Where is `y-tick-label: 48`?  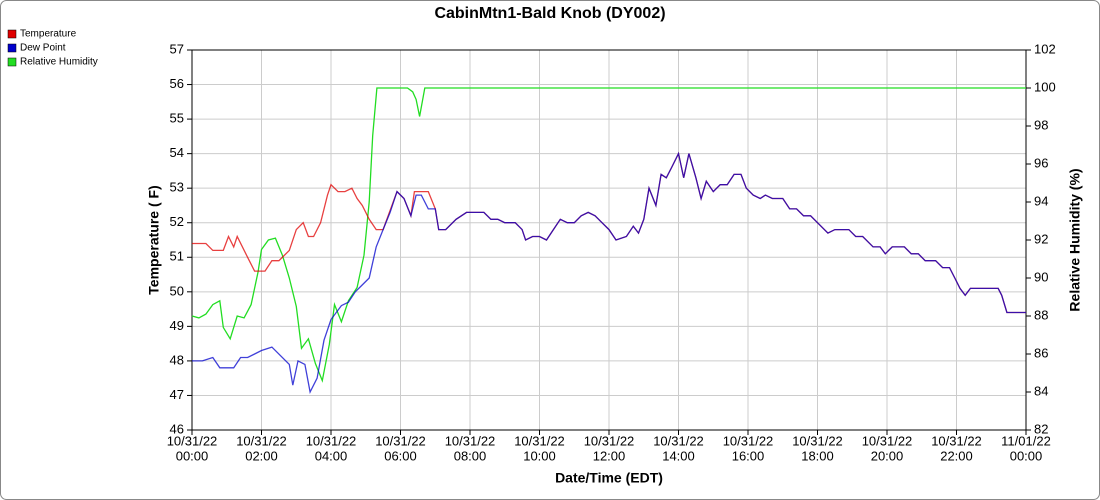
y-tick-label: 48 is located at coordinates (177, 359).